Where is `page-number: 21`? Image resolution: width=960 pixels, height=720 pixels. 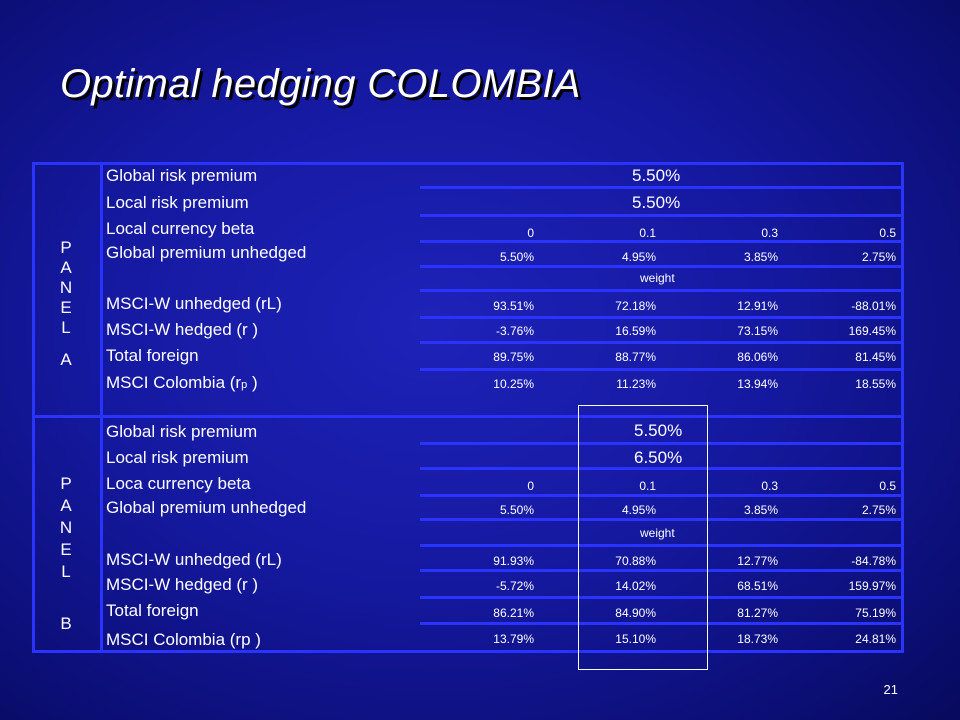
page-number: 21 is located at coordinates (890, 689).